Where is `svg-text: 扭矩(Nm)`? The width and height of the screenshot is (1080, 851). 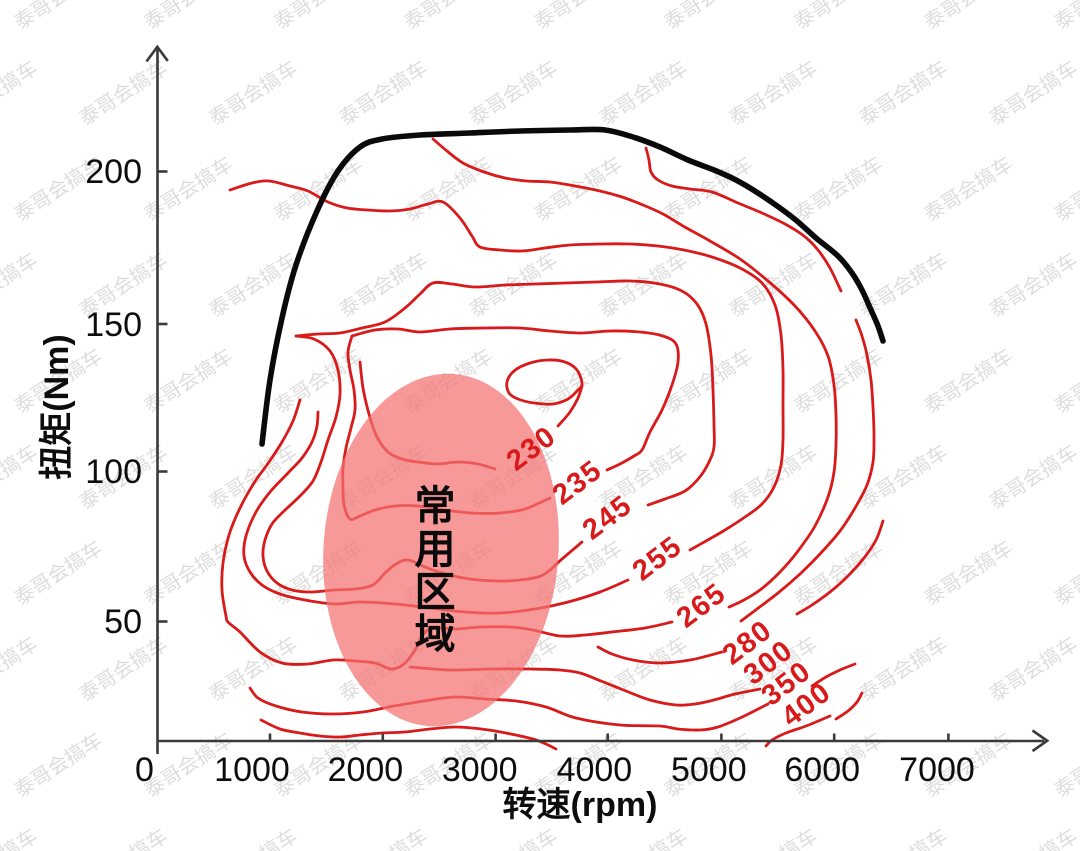
svg-text: 扭矩(Nm) is located at coordinates (57, 406).